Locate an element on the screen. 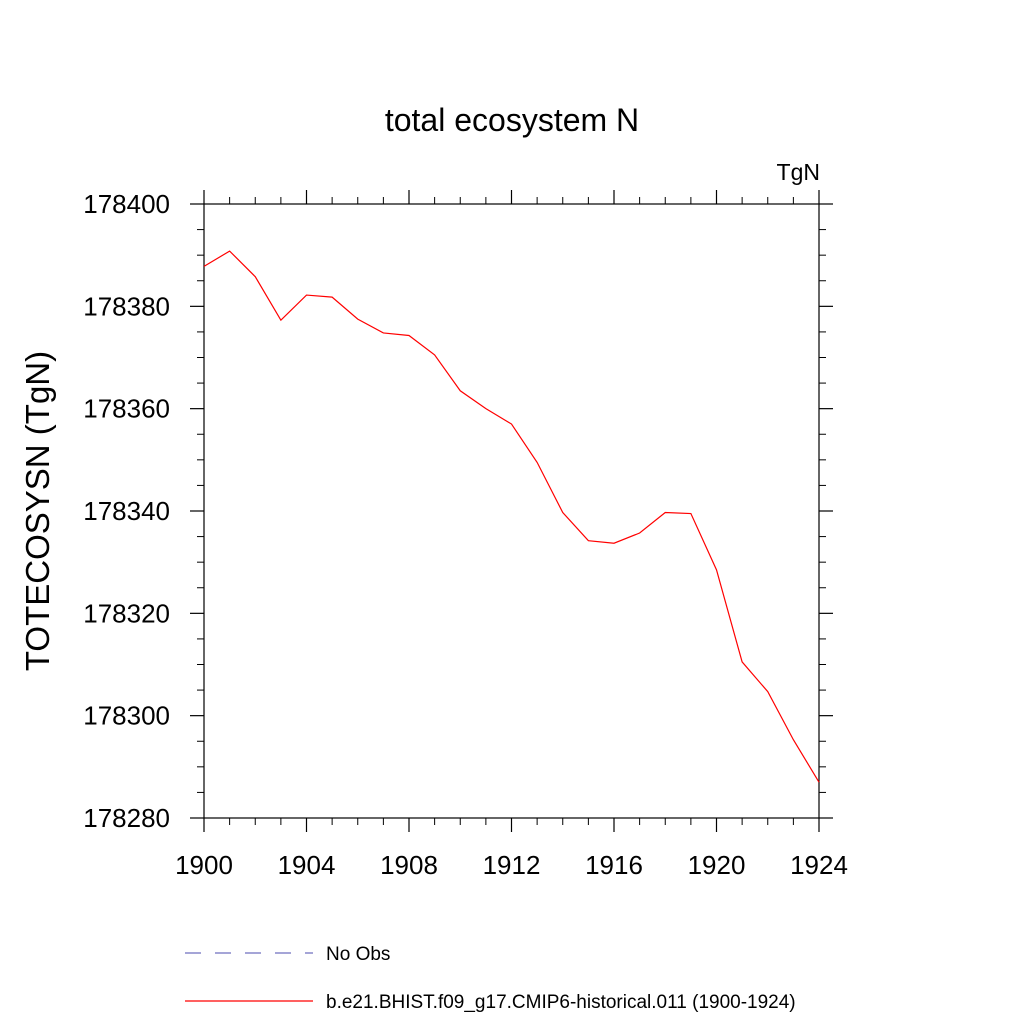  units-label: TgN is located at coordinates (798, 172).